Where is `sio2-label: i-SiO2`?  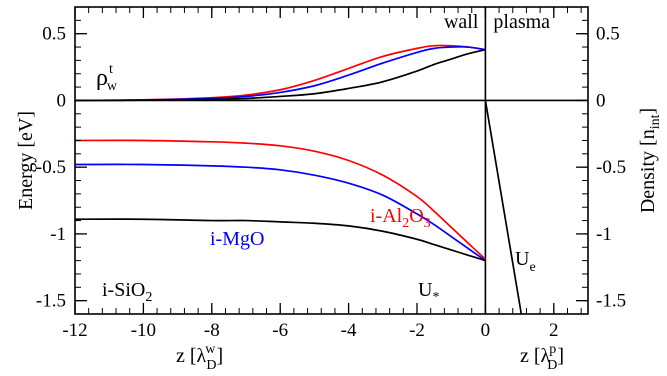 sio2-label: i-SiO2 is located at coordinates (127, 292).